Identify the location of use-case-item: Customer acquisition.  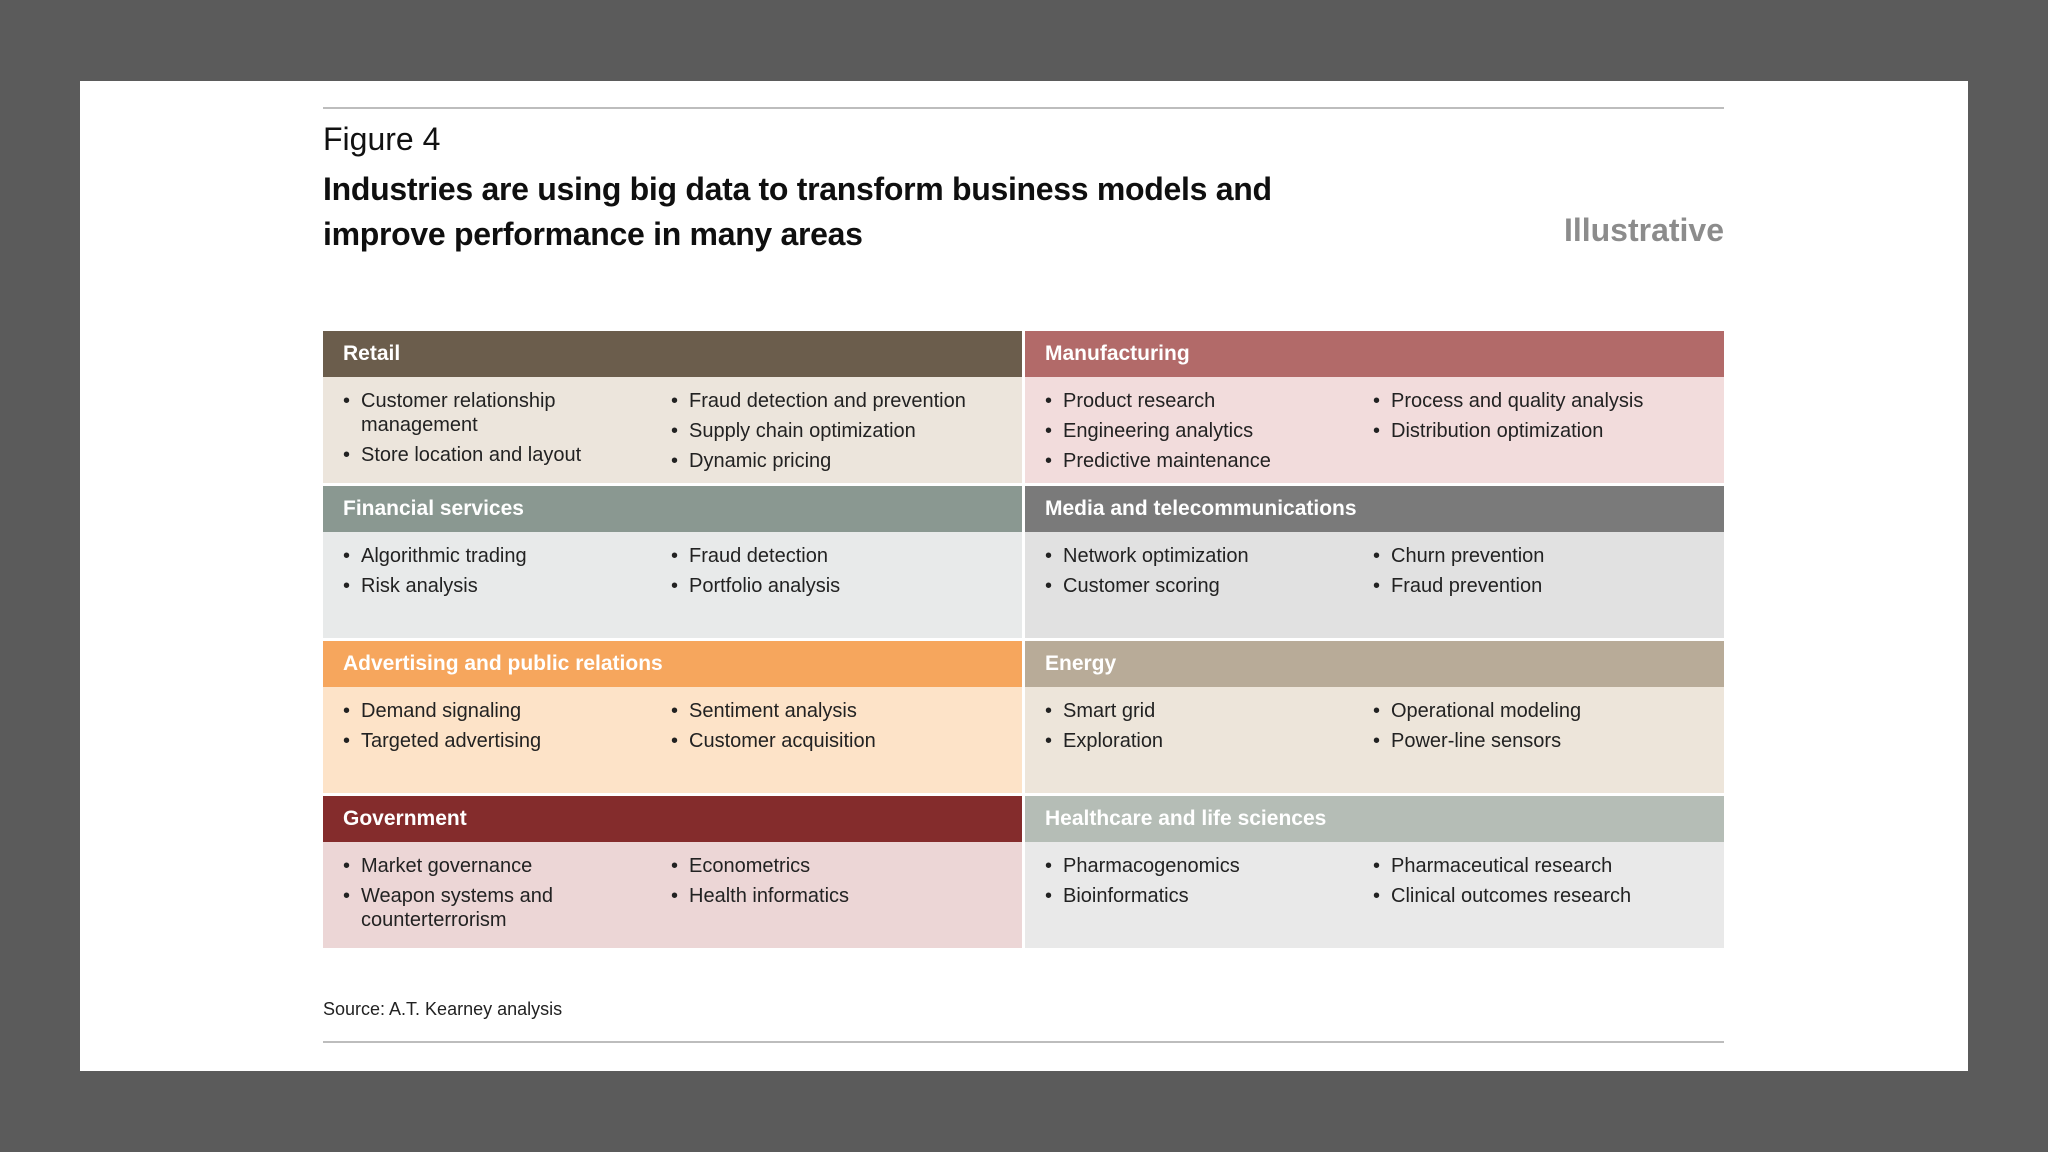
(846, 741).